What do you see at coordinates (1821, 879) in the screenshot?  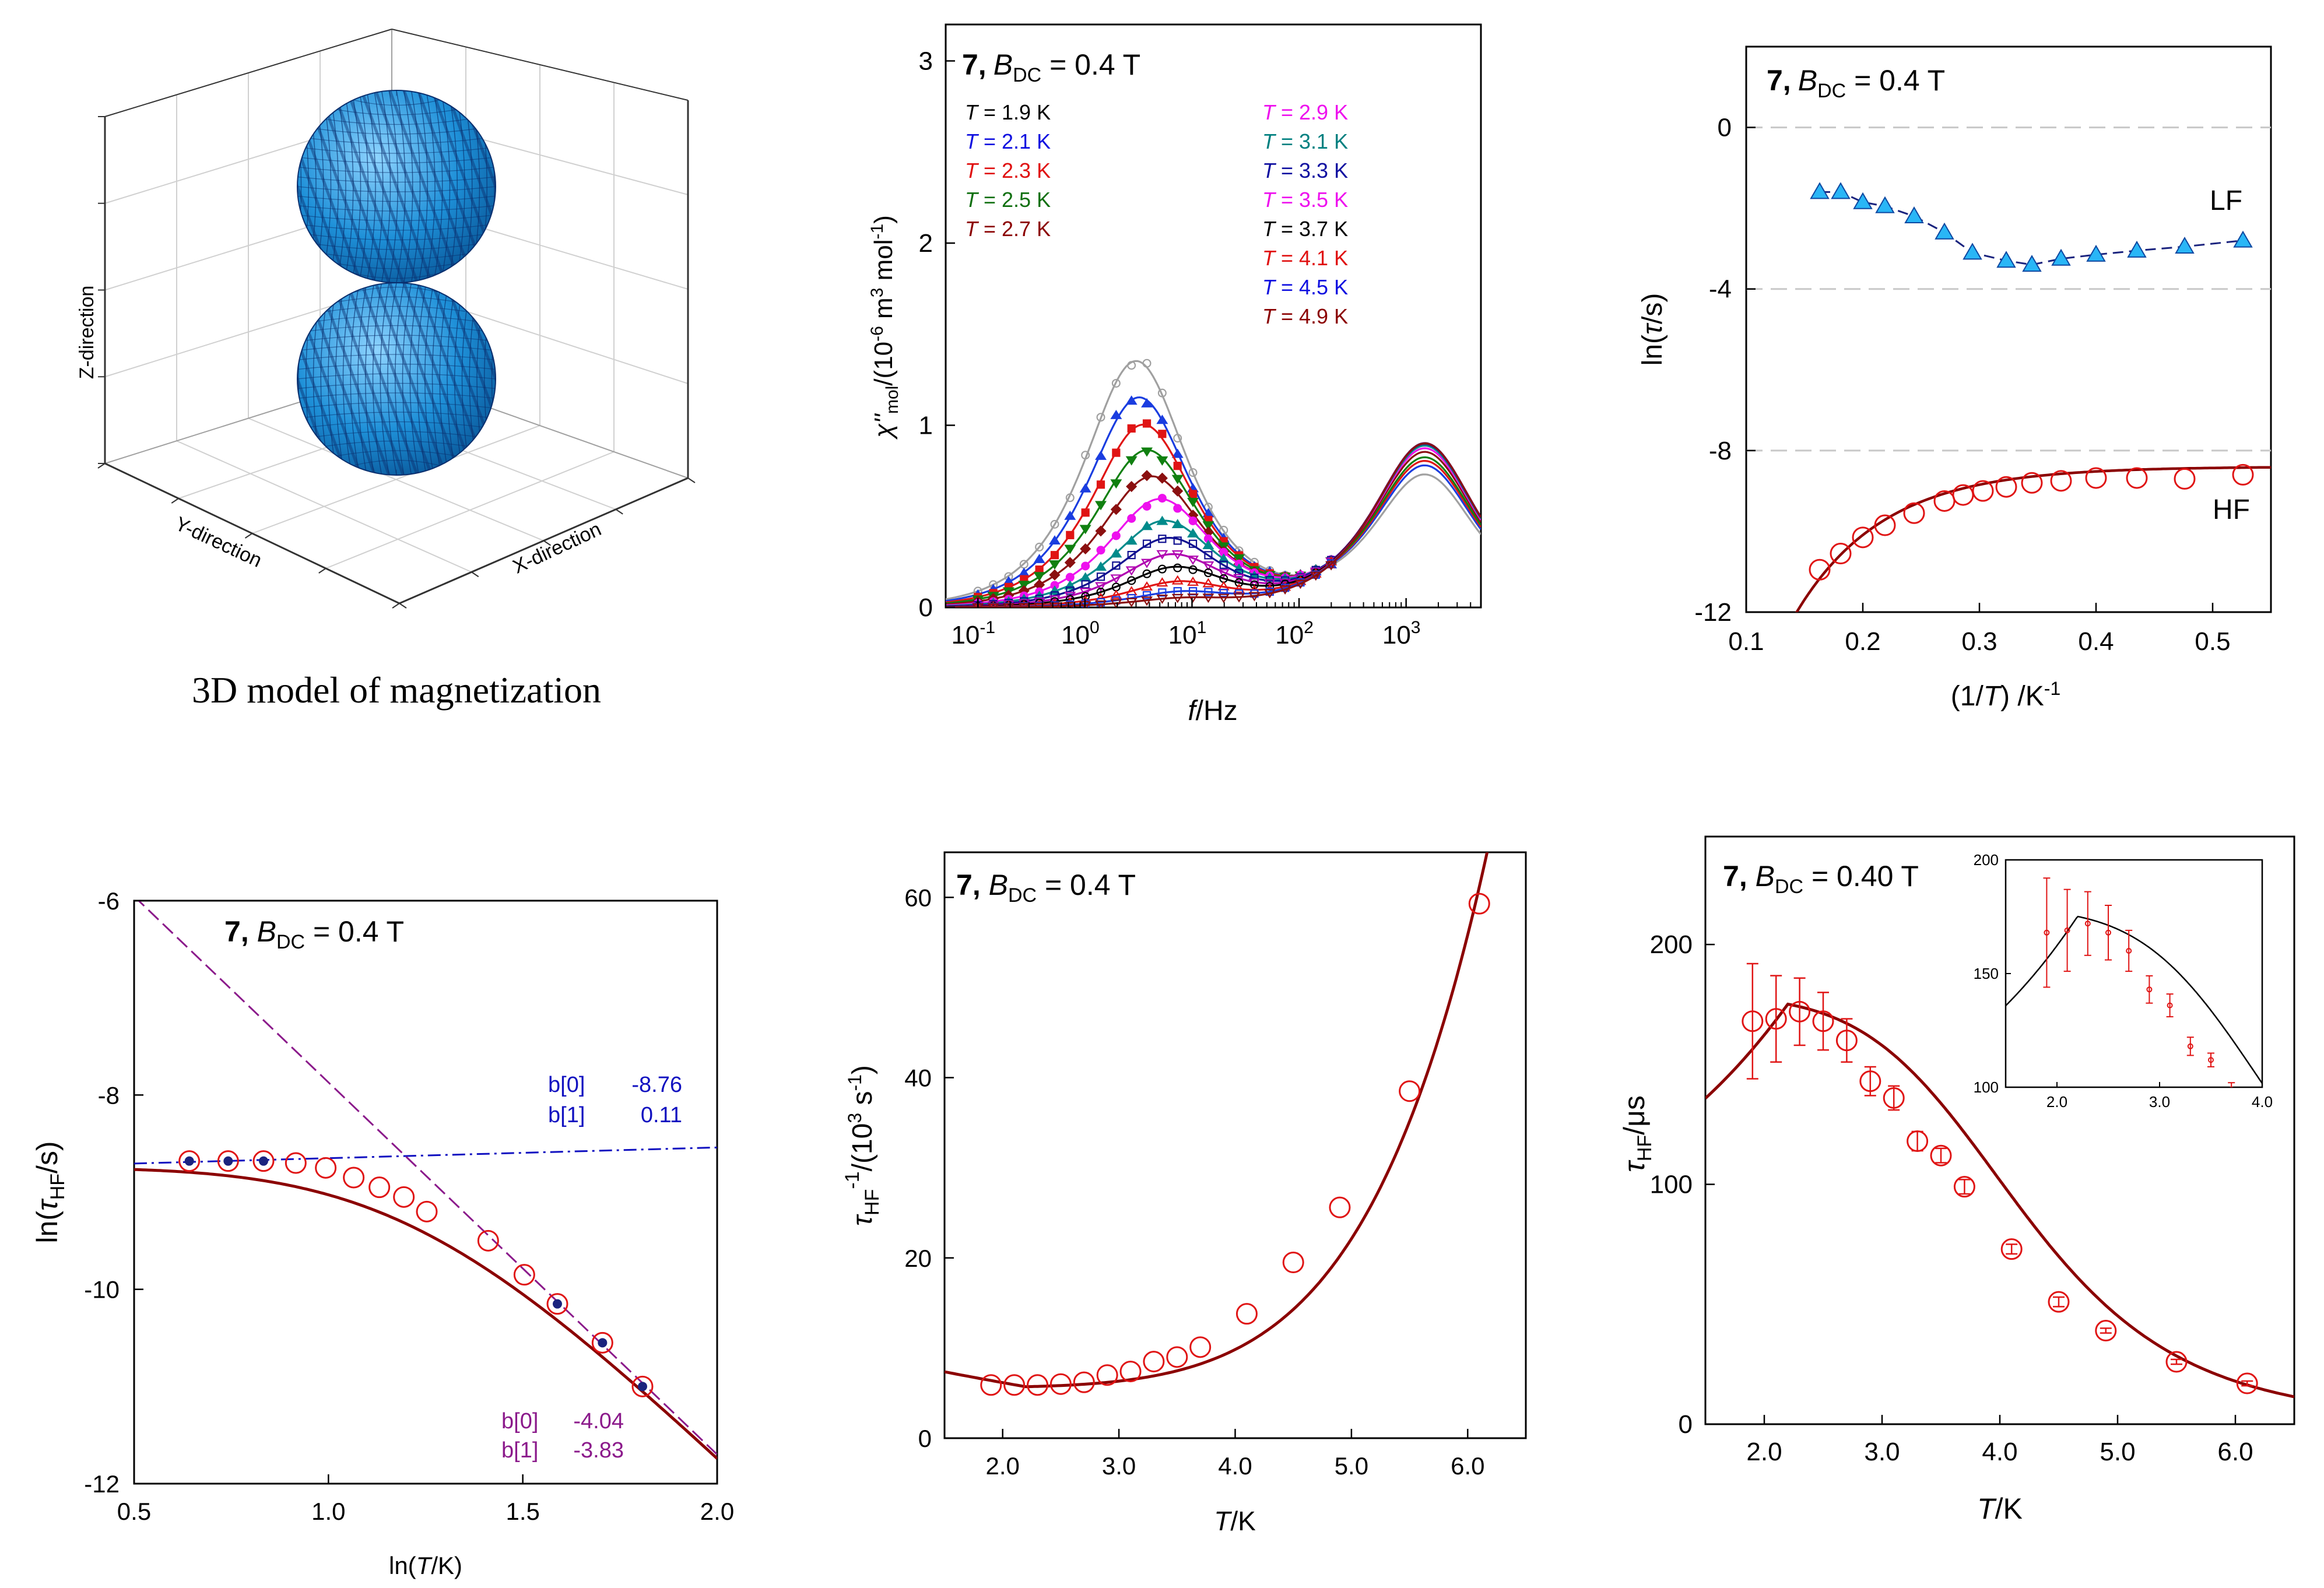 I see `tau-title: 7, BDC = 0.40 T` at bounding box center [1821, 879].